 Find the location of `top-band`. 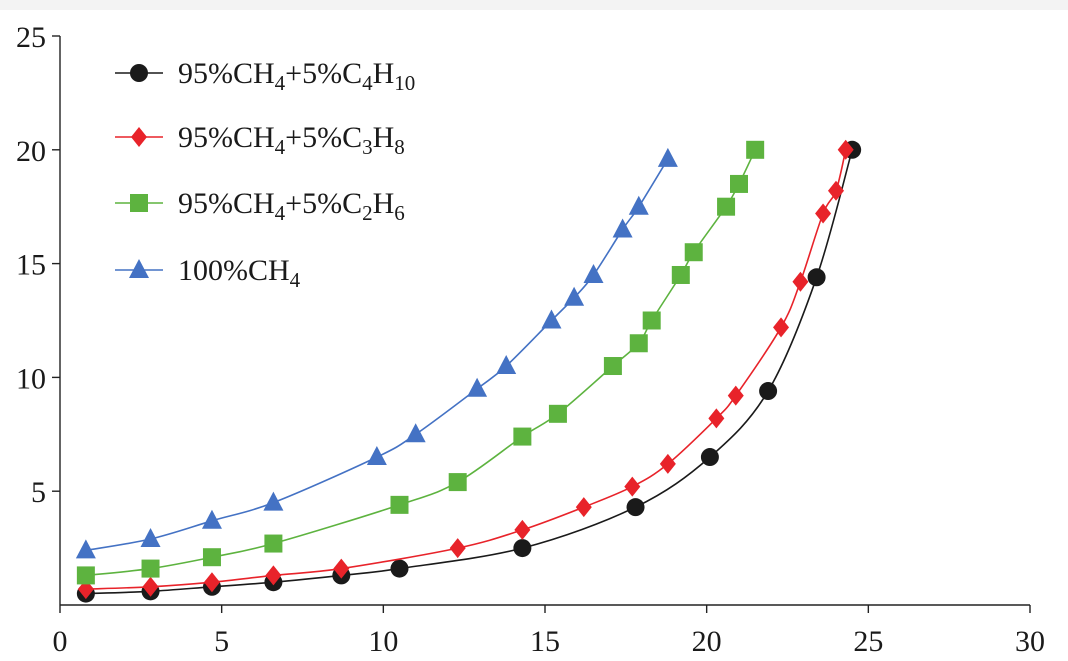

top-band is located at coordinates (534, 5).